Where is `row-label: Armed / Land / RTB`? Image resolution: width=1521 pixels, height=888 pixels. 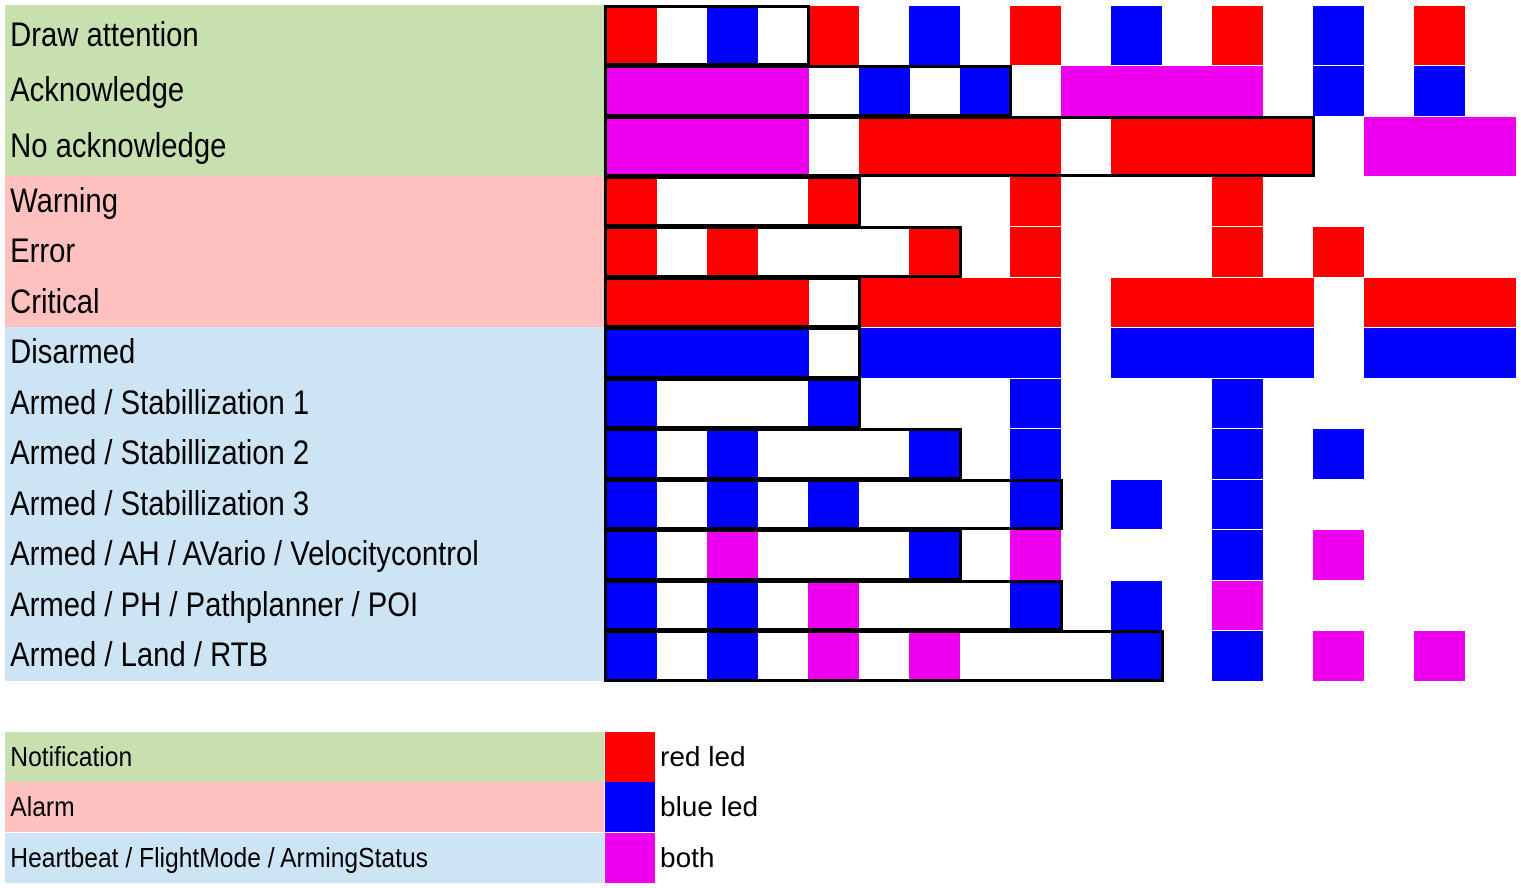
row-label: Armed / Land / RTB is located at coordinates (304, 655).